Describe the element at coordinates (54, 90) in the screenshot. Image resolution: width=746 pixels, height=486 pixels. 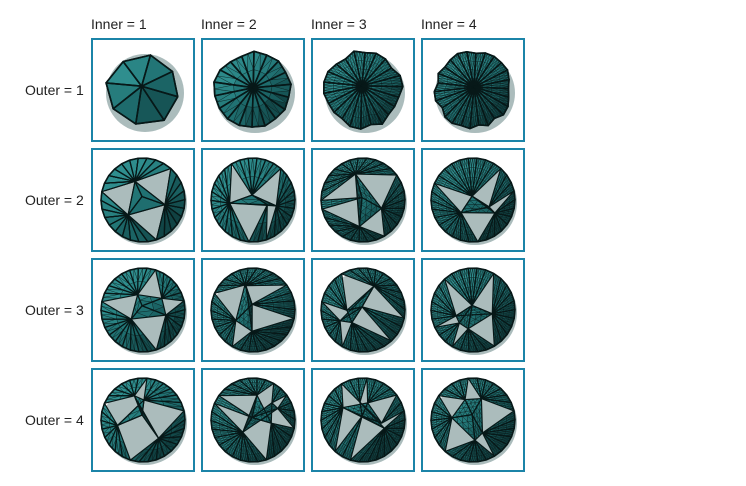
I see `row-label-outer-1: Outer = 1` at that location.